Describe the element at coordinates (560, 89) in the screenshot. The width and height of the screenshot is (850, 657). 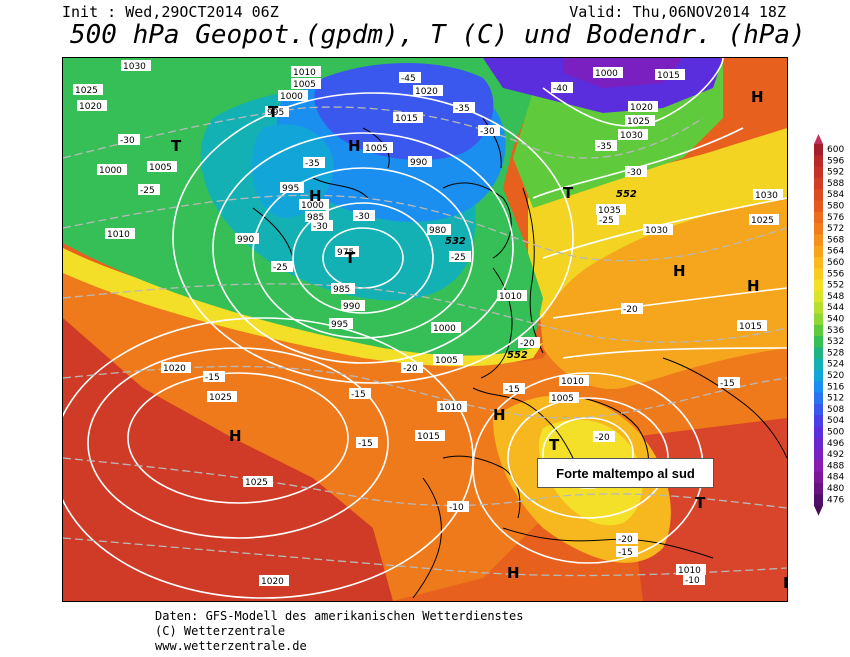
I see `temp-label: -40` at that location.